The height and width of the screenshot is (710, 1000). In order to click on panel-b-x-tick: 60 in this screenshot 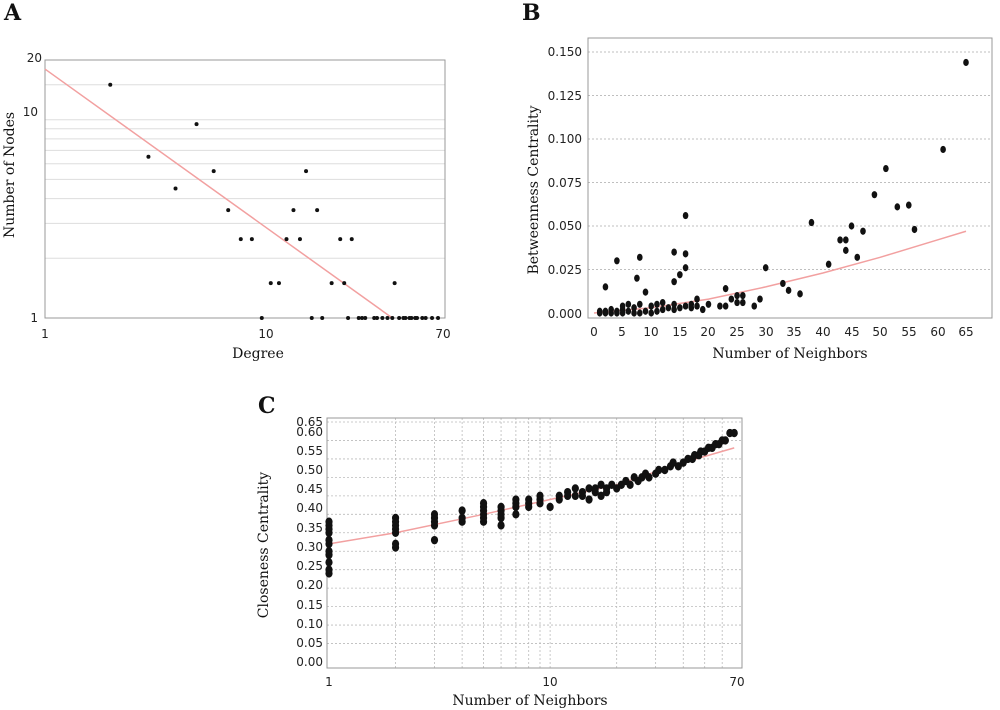, I will do `click(937, 332)`.